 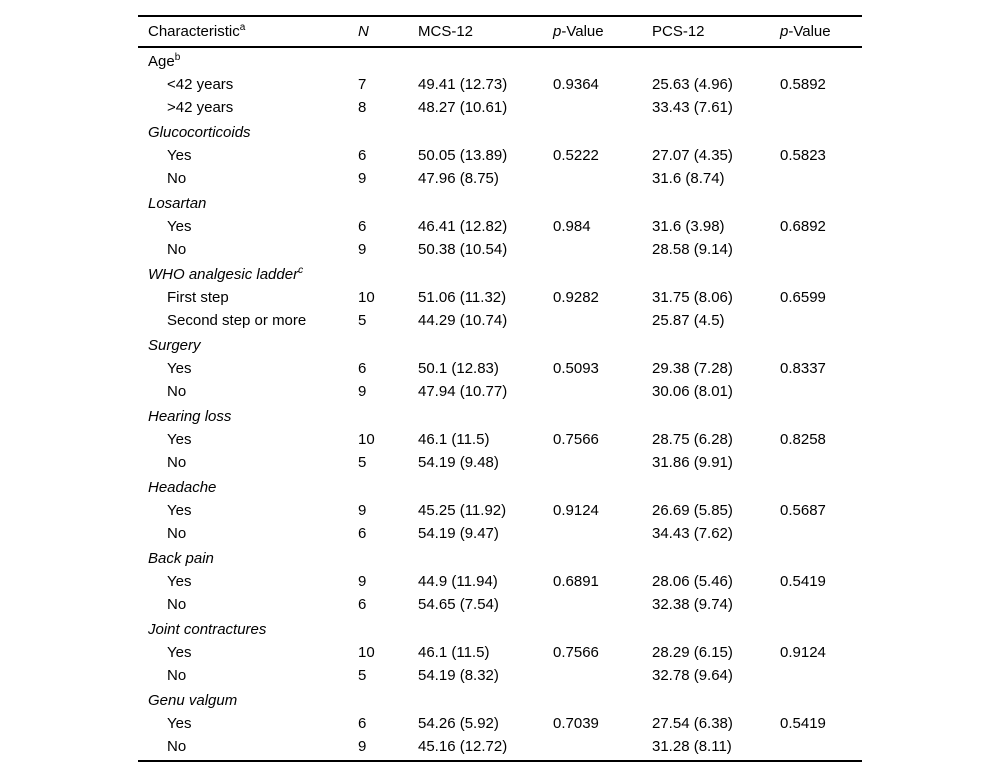 What do you see at coordinates (803, 84) in the screenshot?
I see `pvalue-pcs: 0.5892` at bounding box center [803, 84].